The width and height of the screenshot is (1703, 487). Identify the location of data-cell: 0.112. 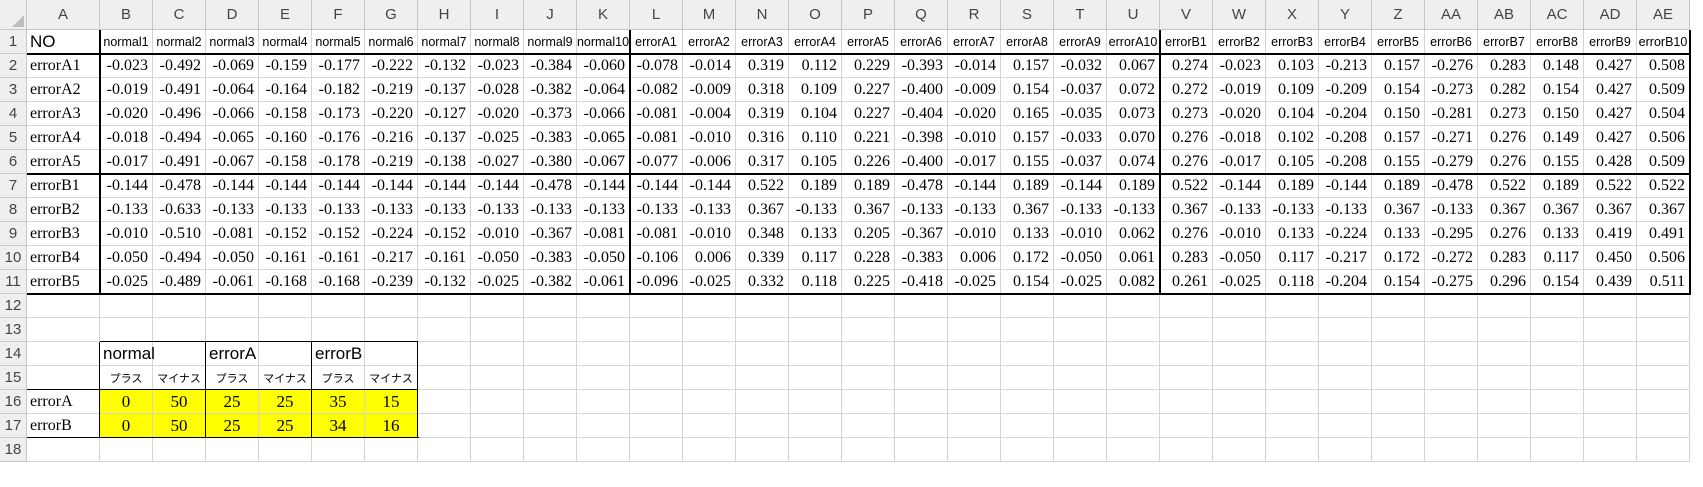
(815, 66).